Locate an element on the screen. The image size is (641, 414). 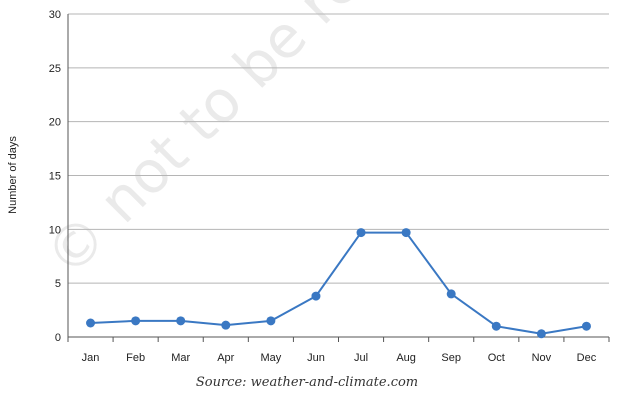
y-tick-label: 5 is located at coordinates (58, 284).